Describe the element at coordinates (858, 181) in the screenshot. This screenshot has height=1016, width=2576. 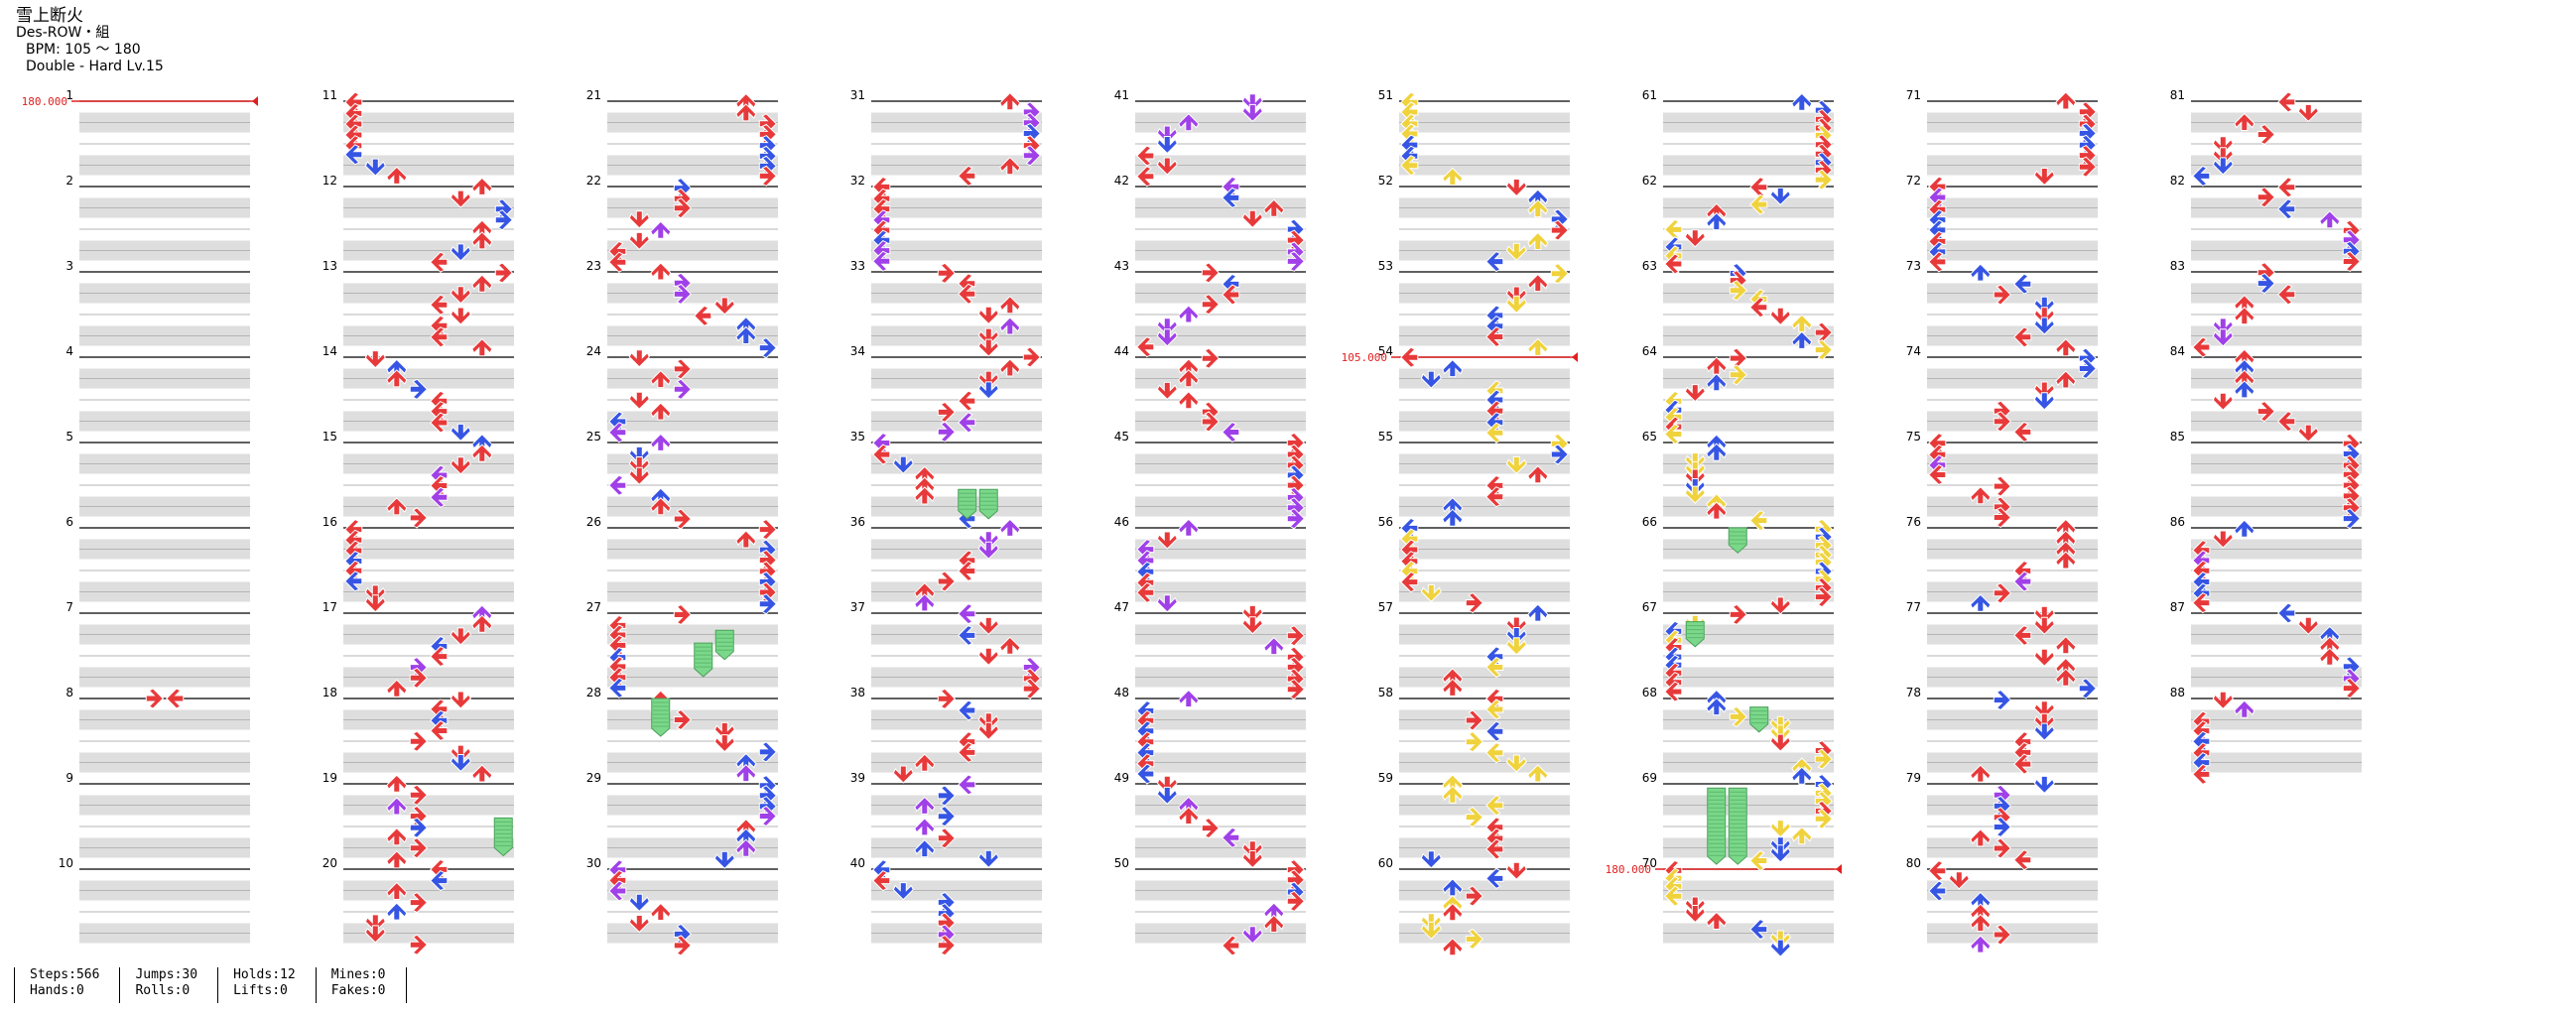
I see `measure-number: 32` at that location.